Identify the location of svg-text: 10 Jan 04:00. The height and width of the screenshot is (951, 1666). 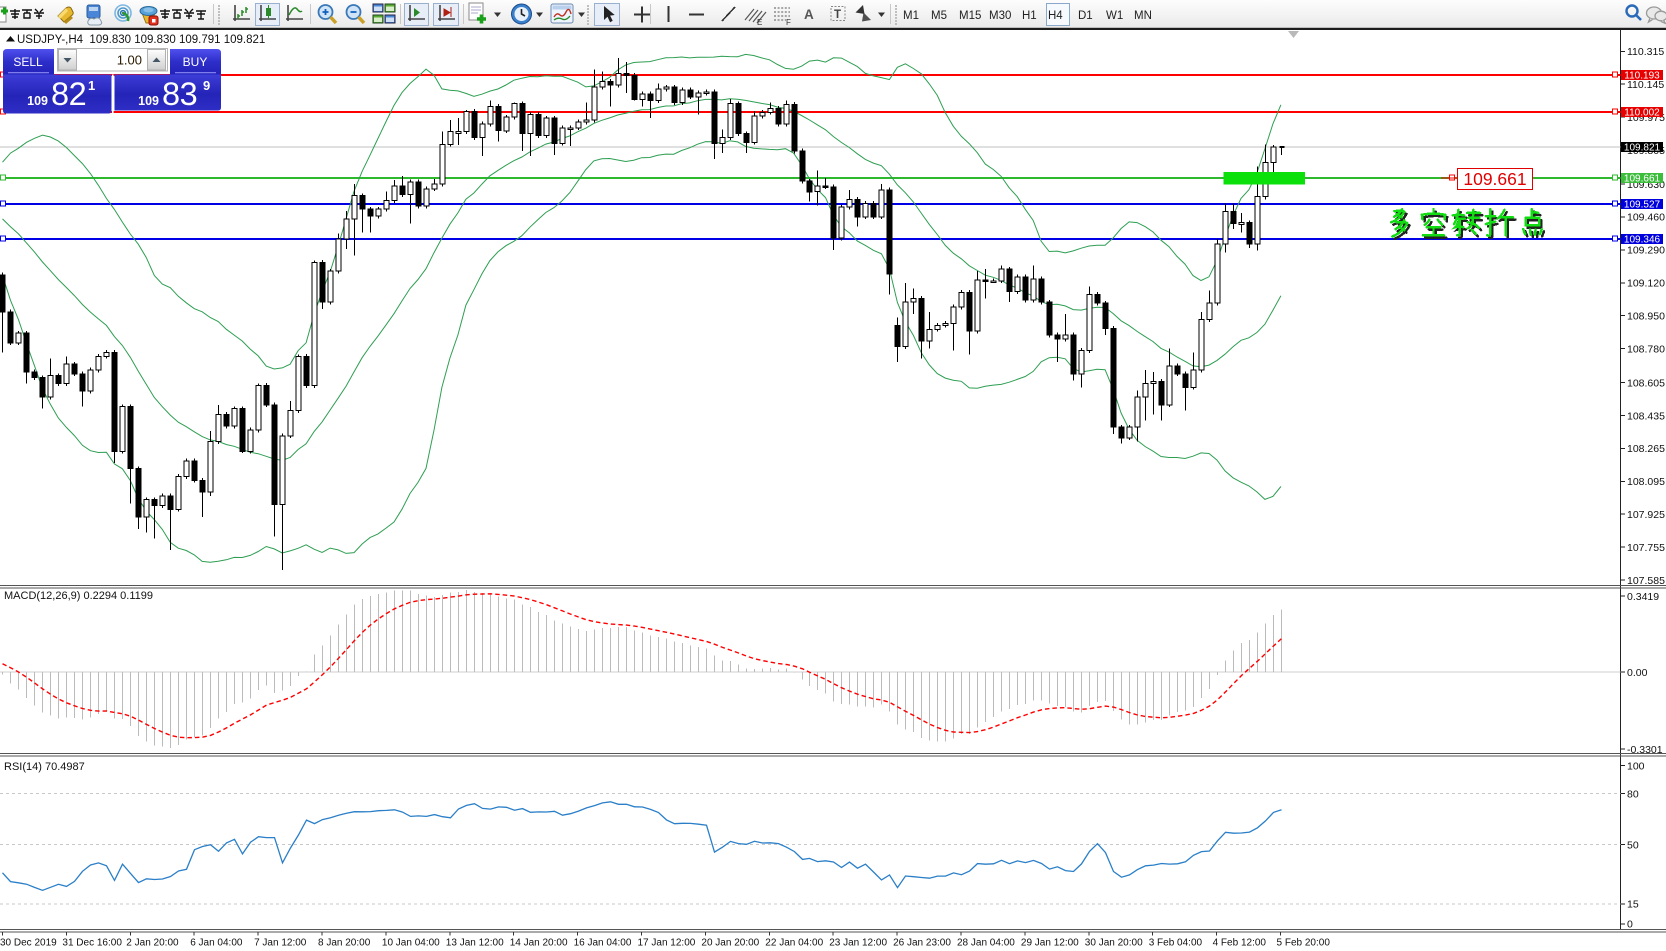
(411, 943).